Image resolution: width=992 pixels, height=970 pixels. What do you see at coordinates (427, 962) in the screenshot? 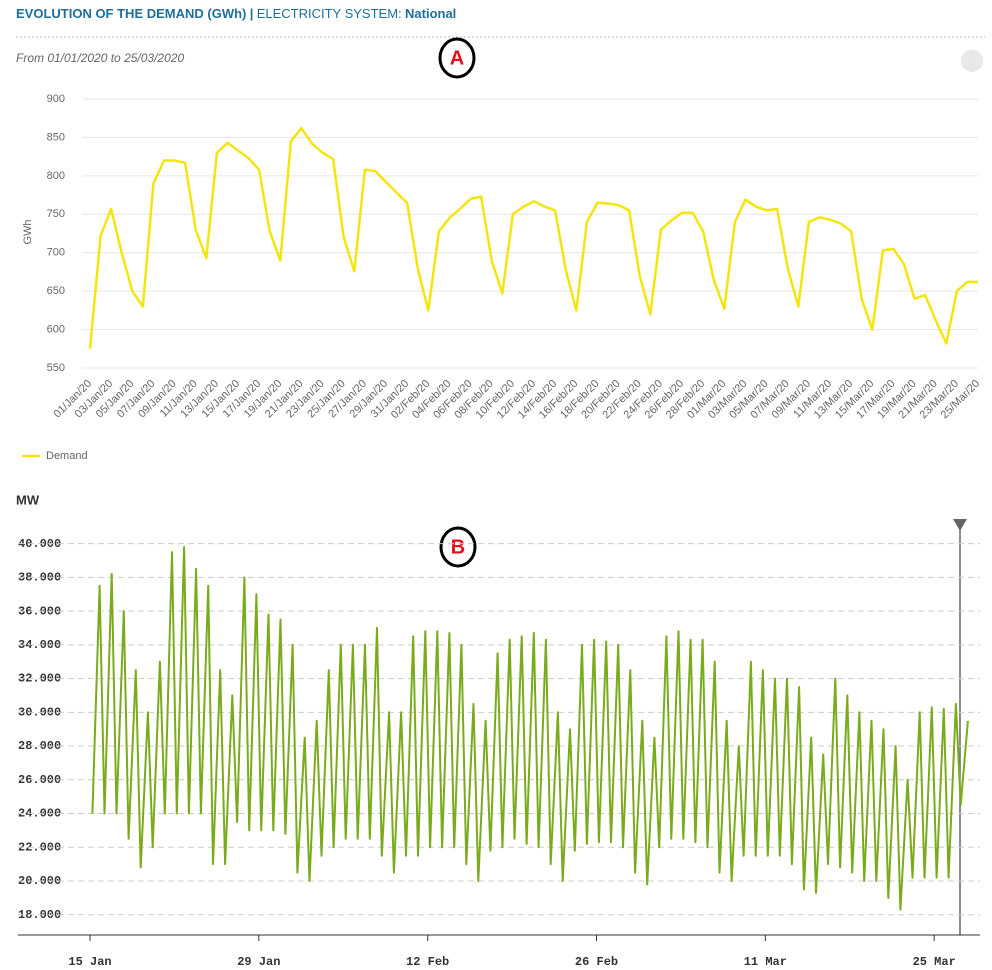
I see `x-tick-label: 12 Feb` at bounding box center [427, 962].